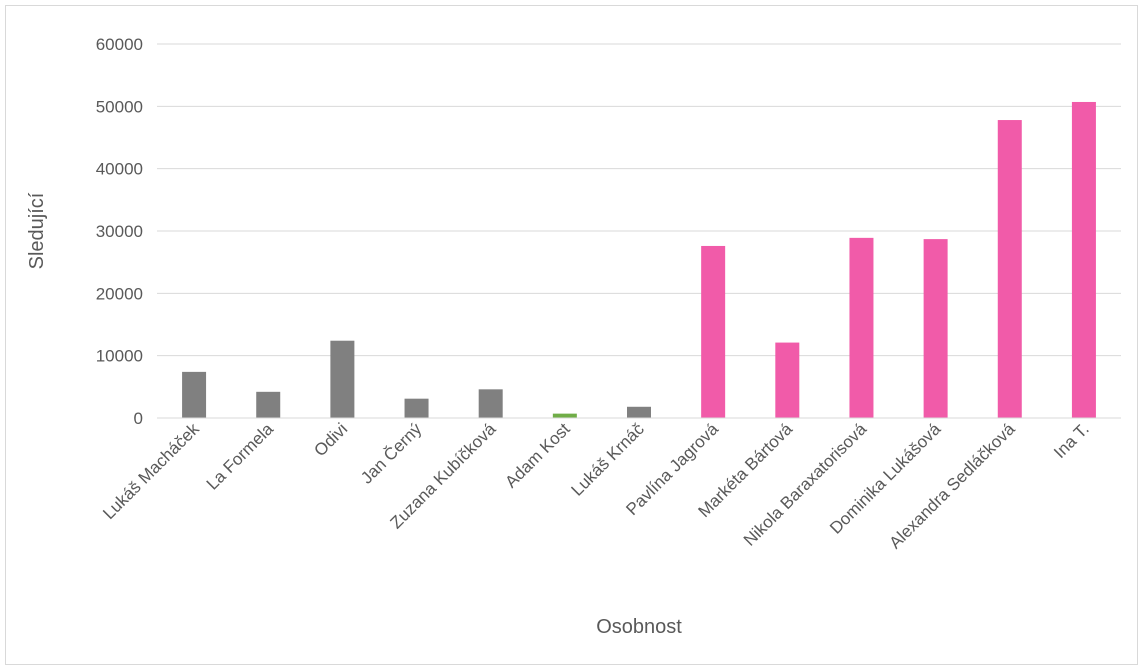  What do you see at coordinates (151, 471) in the screenshot?
I see `x-tick-label: Lukáš Macháček` at bounding box center [151, 471].